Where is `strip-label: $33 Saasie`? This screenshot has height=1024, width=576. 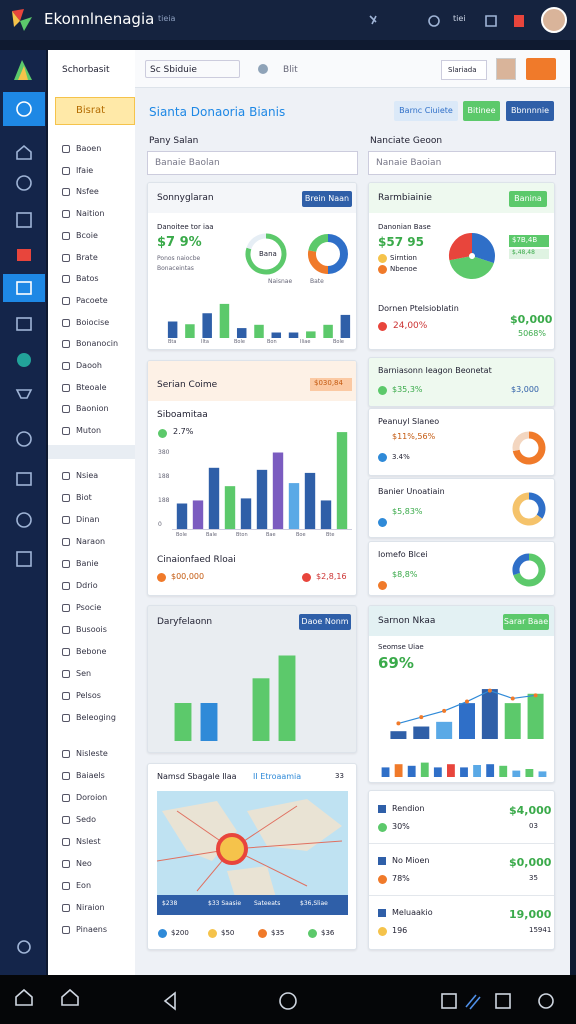 strip-label: $33 Saasie is located at coordinates (225, 903).